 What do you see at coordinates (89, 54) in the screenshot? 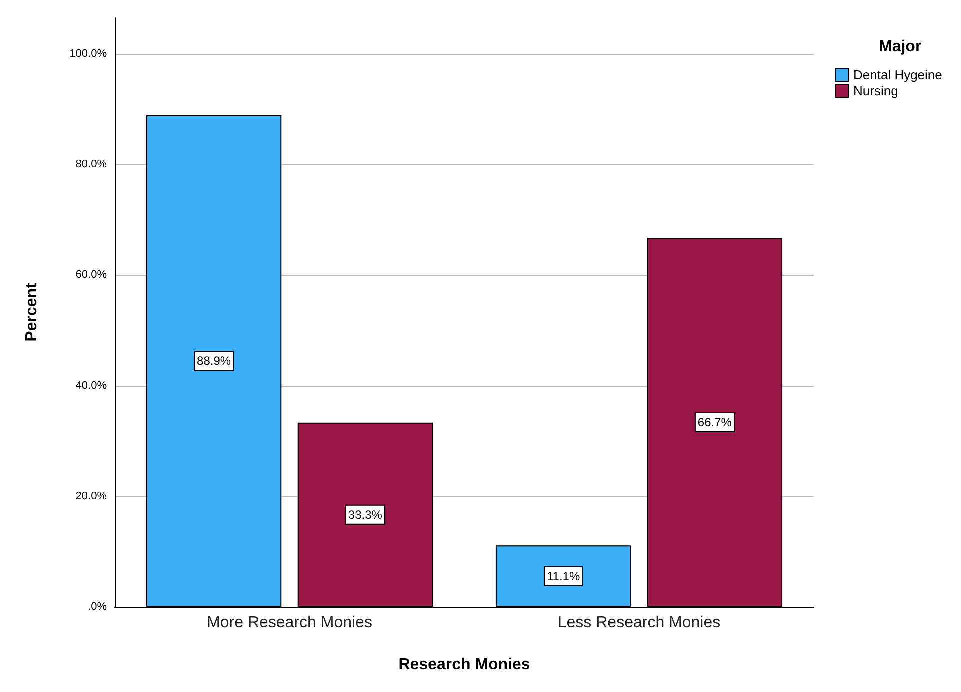
I see `y-tick-label: 100.0%` at bounding box center [89, 54].